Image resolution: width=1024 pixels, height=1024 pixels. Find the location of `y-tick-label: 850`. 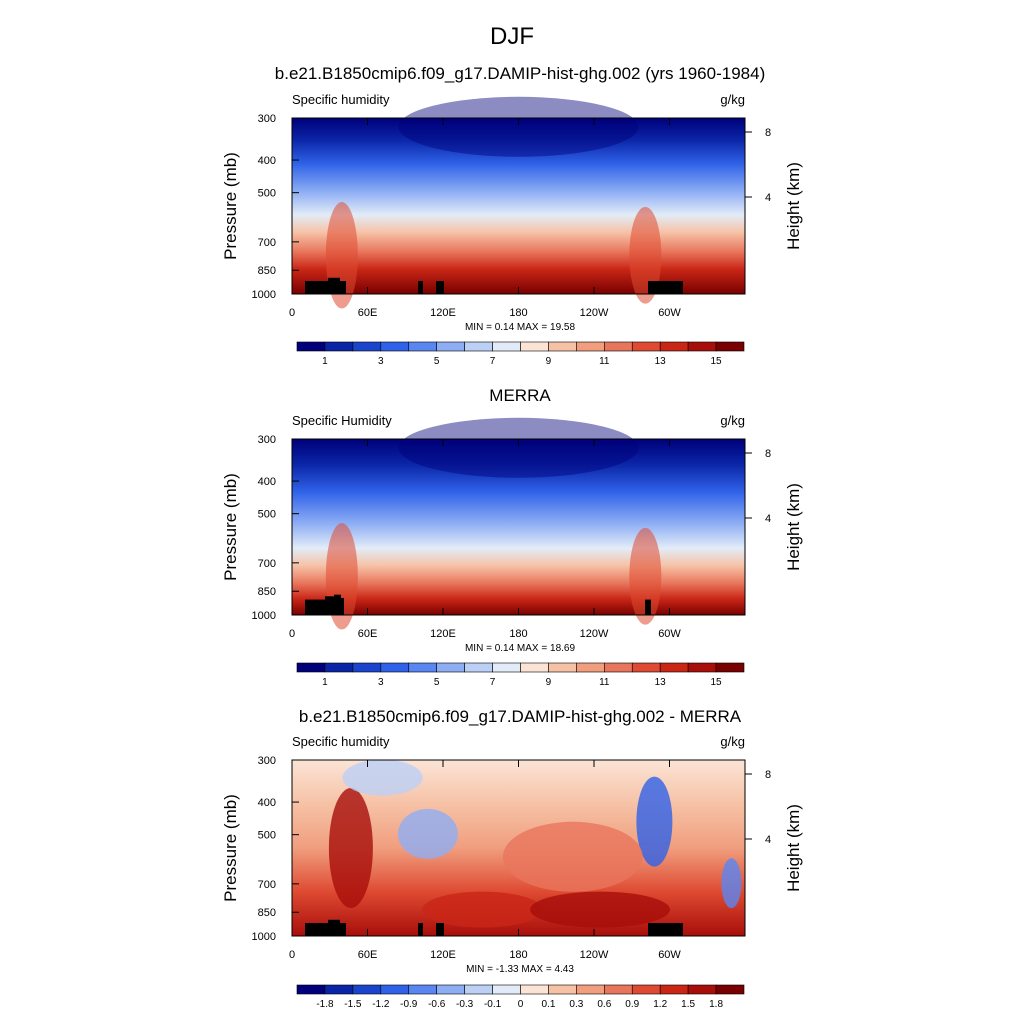

y-tick-label: 850 is located at coordinates (267, 592).